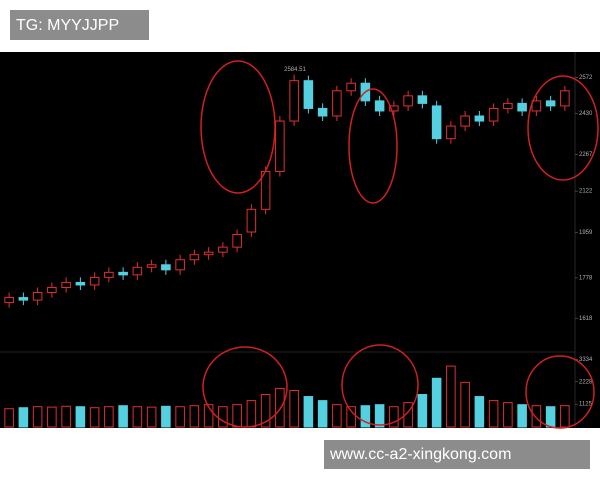 The height and width of the screenshot is (485, 600). What do you see at coordinates (586, 114) in the screenshot?
I see `y-tick-label: 2430` at bounding box center [586, 114].